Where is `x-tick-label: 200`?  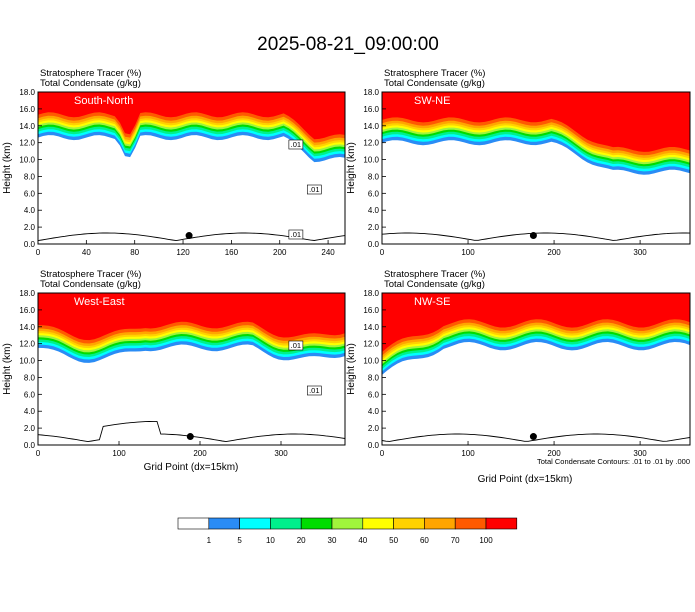 x-tick-label: 200 is located at coordinates (554, 453).